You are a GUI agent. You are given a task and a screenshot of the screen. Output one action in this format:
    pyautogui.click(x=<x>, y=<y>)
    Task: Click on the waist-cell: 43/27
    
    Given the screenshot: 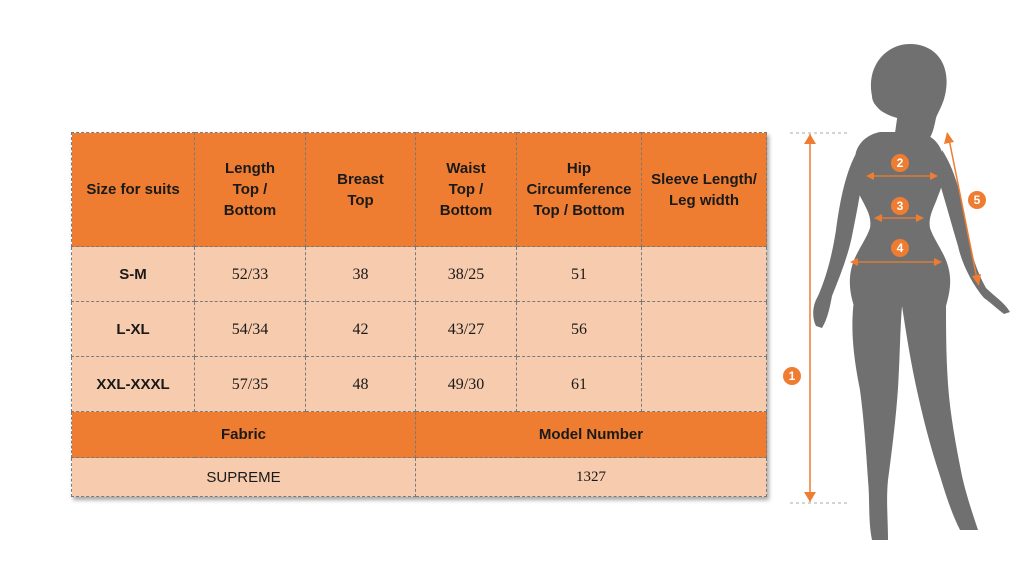 What is the action you would take?
    pyautogui.click(x=466, y=329)
    